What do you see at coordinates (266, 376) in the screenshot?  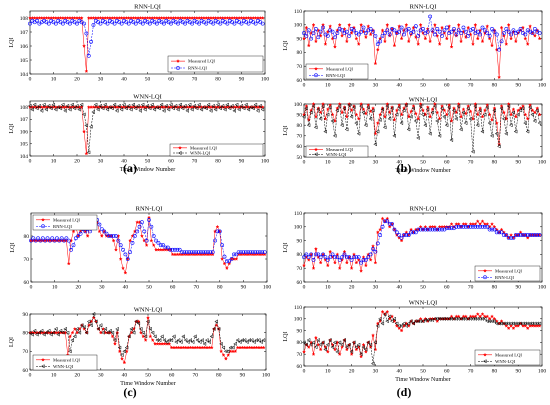 I see `x-tick-label: 100` at bounding box center [266, 376].